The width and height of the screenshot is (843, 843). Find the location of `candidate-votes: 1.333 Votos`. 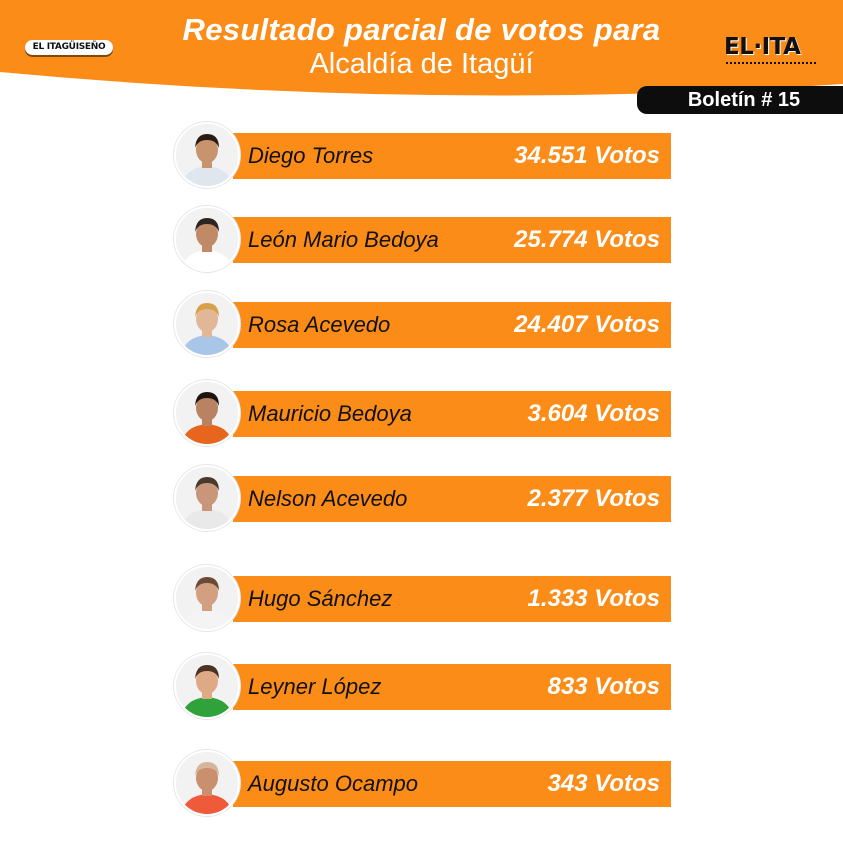

candidate-votes: 1.333 Votos is located at coordinates (593, 598).